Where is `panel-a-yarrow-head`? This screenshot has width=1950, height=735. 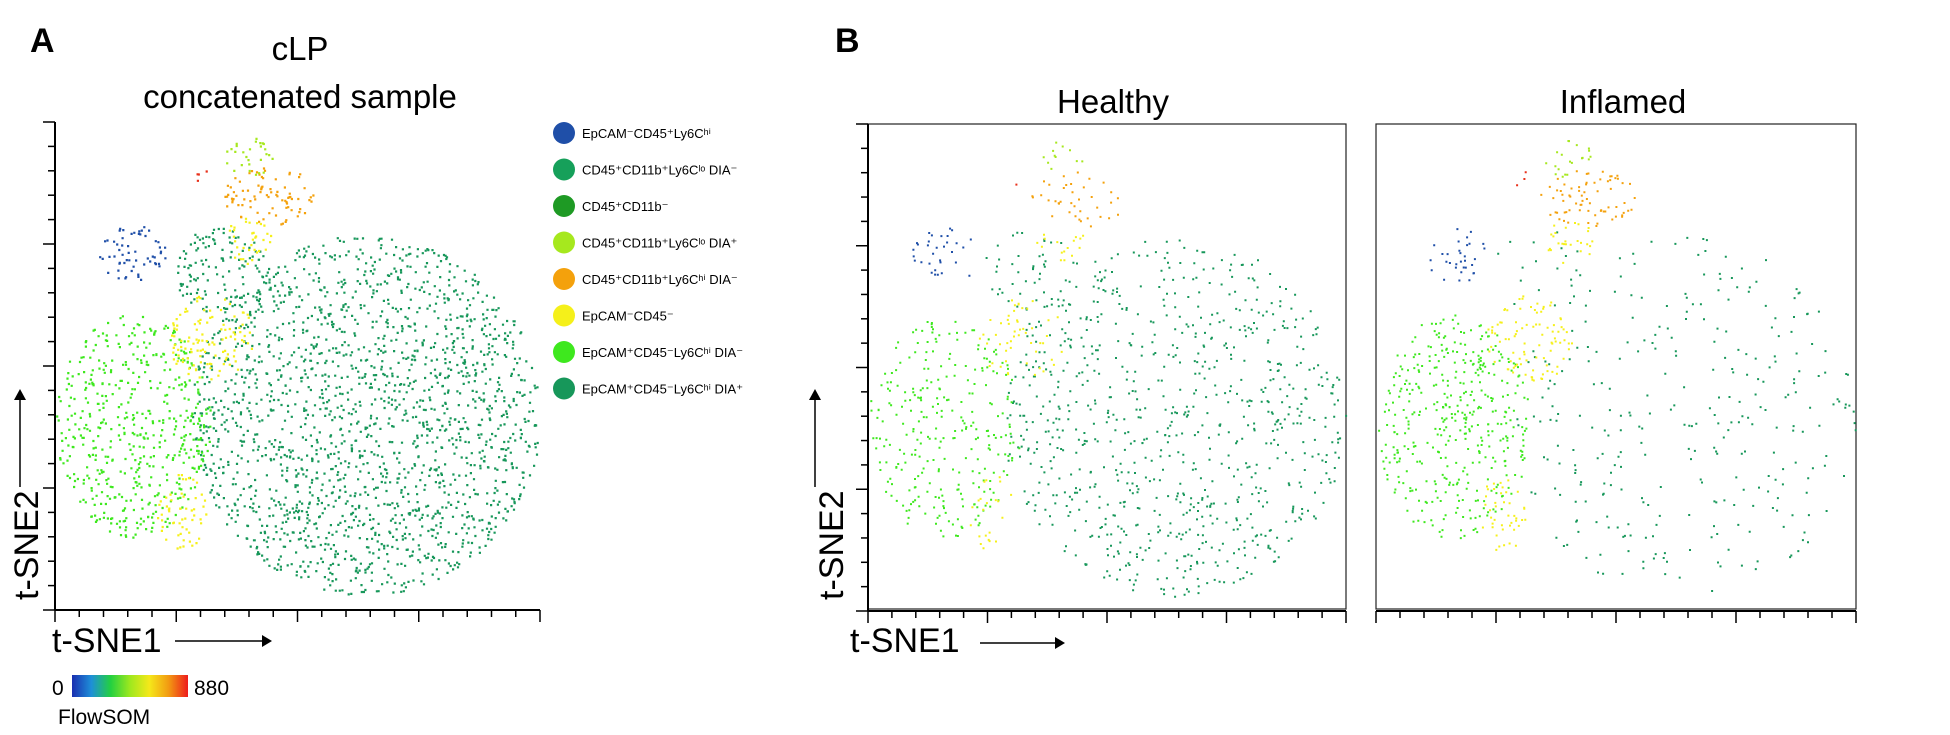 panel-a-yarrow-head is located at coordinates (20, 394).